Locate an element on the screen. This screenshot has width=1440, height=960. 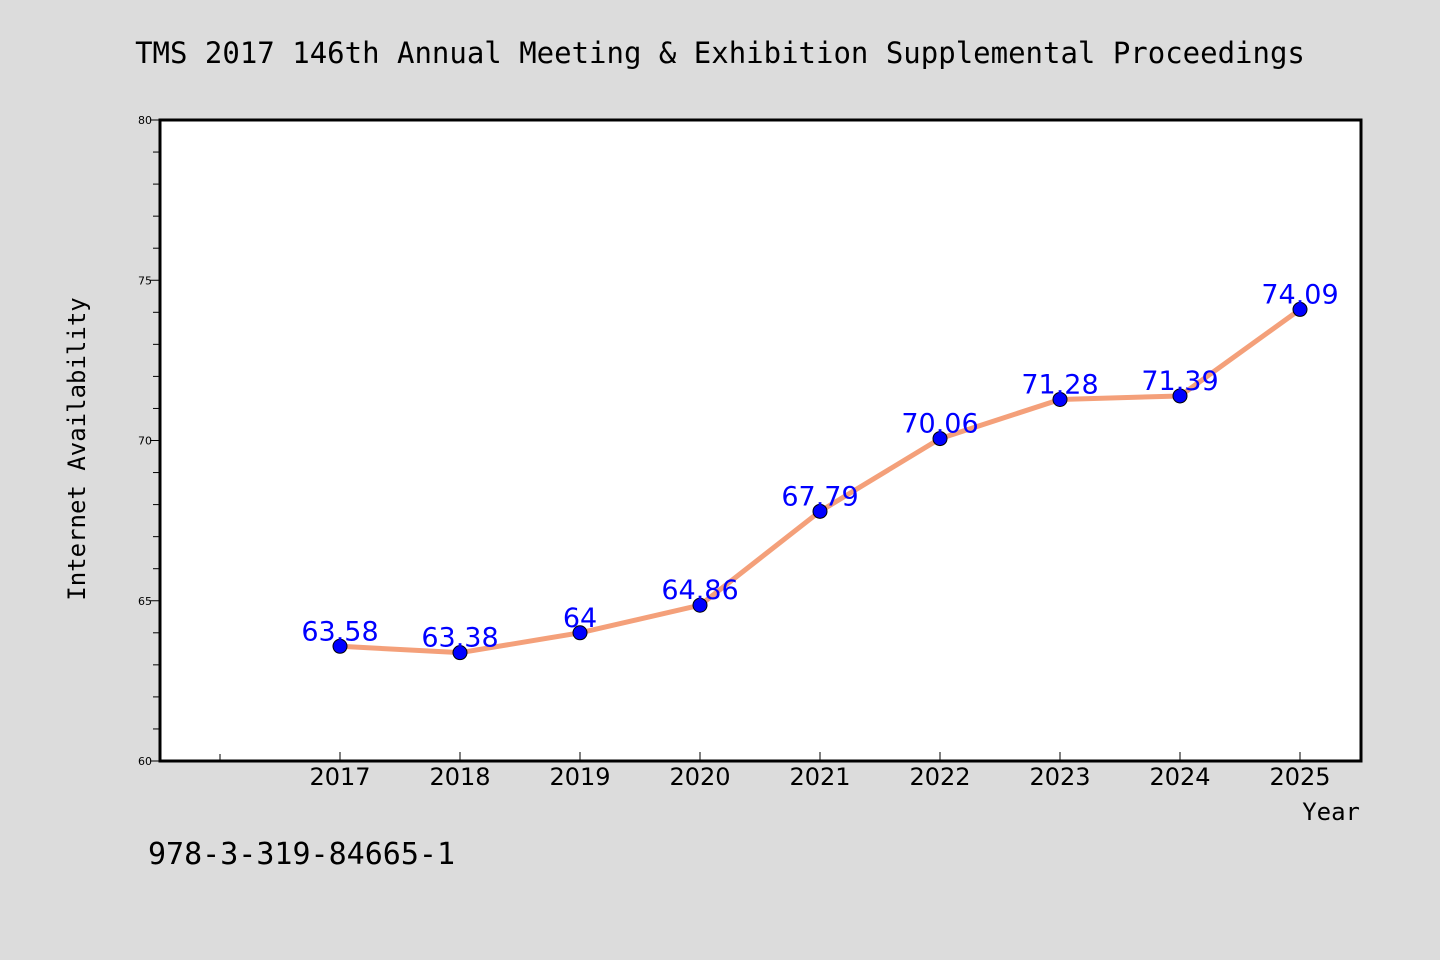
x-tick-label: 2021 is located at coordinates (819, 777).